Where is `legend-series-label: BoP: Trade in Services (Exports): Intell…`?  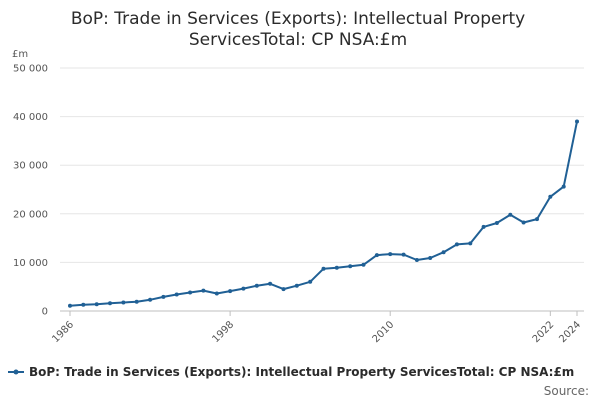 legend-series-label: BoP: Trade in Services (Exports): Intell… is located at coordinates (301, 372).